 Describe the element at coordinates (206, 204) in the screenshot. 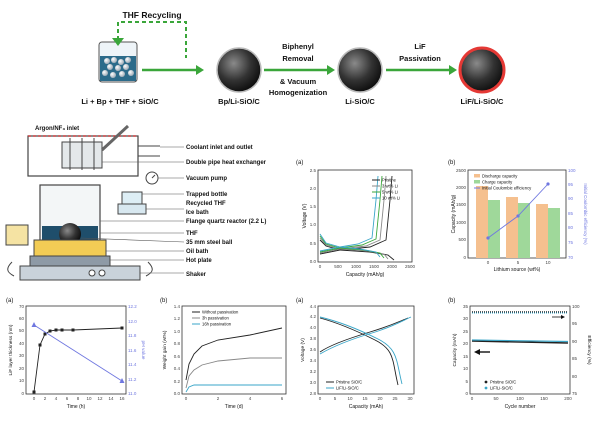

I see `reactor-label: Recycled THF` at that location.